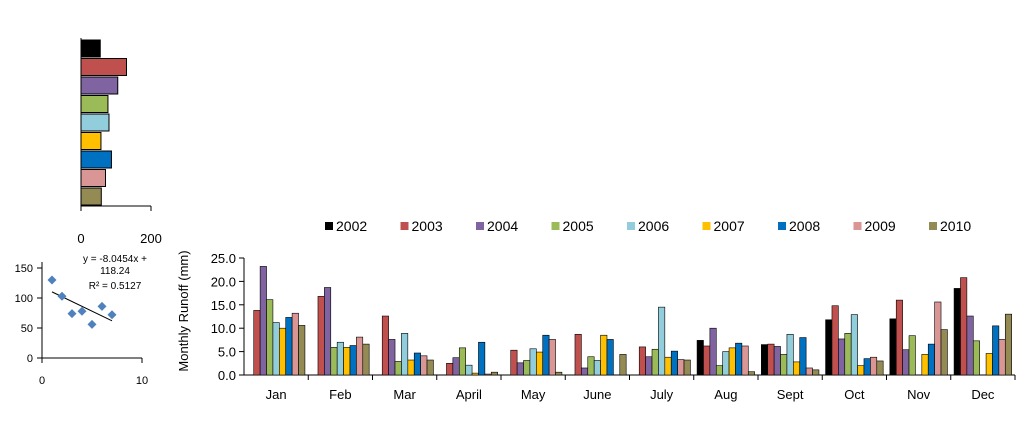 This screenshot has height=425, width=1031. Describe the element at coordinates (289, 346) in the screenshot. I see `bar-2008-jan` at that location.